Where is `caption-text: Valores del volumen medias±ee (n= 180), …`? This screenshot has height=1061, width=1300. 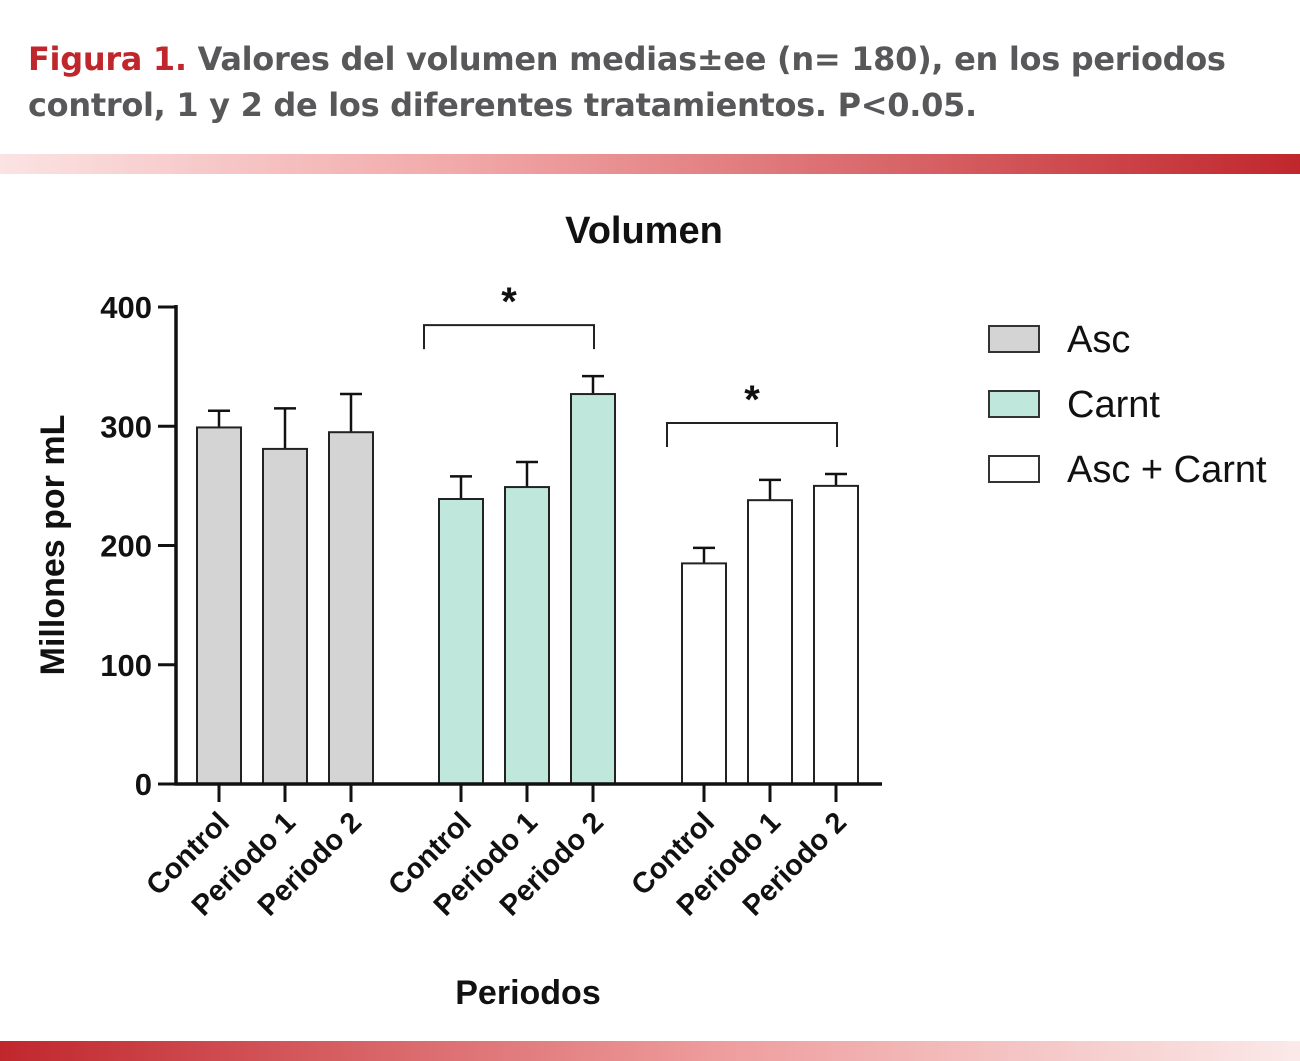 caption-text: Valores del volumen medias±ee (n= 180), … is located at coordinates (627, 82).